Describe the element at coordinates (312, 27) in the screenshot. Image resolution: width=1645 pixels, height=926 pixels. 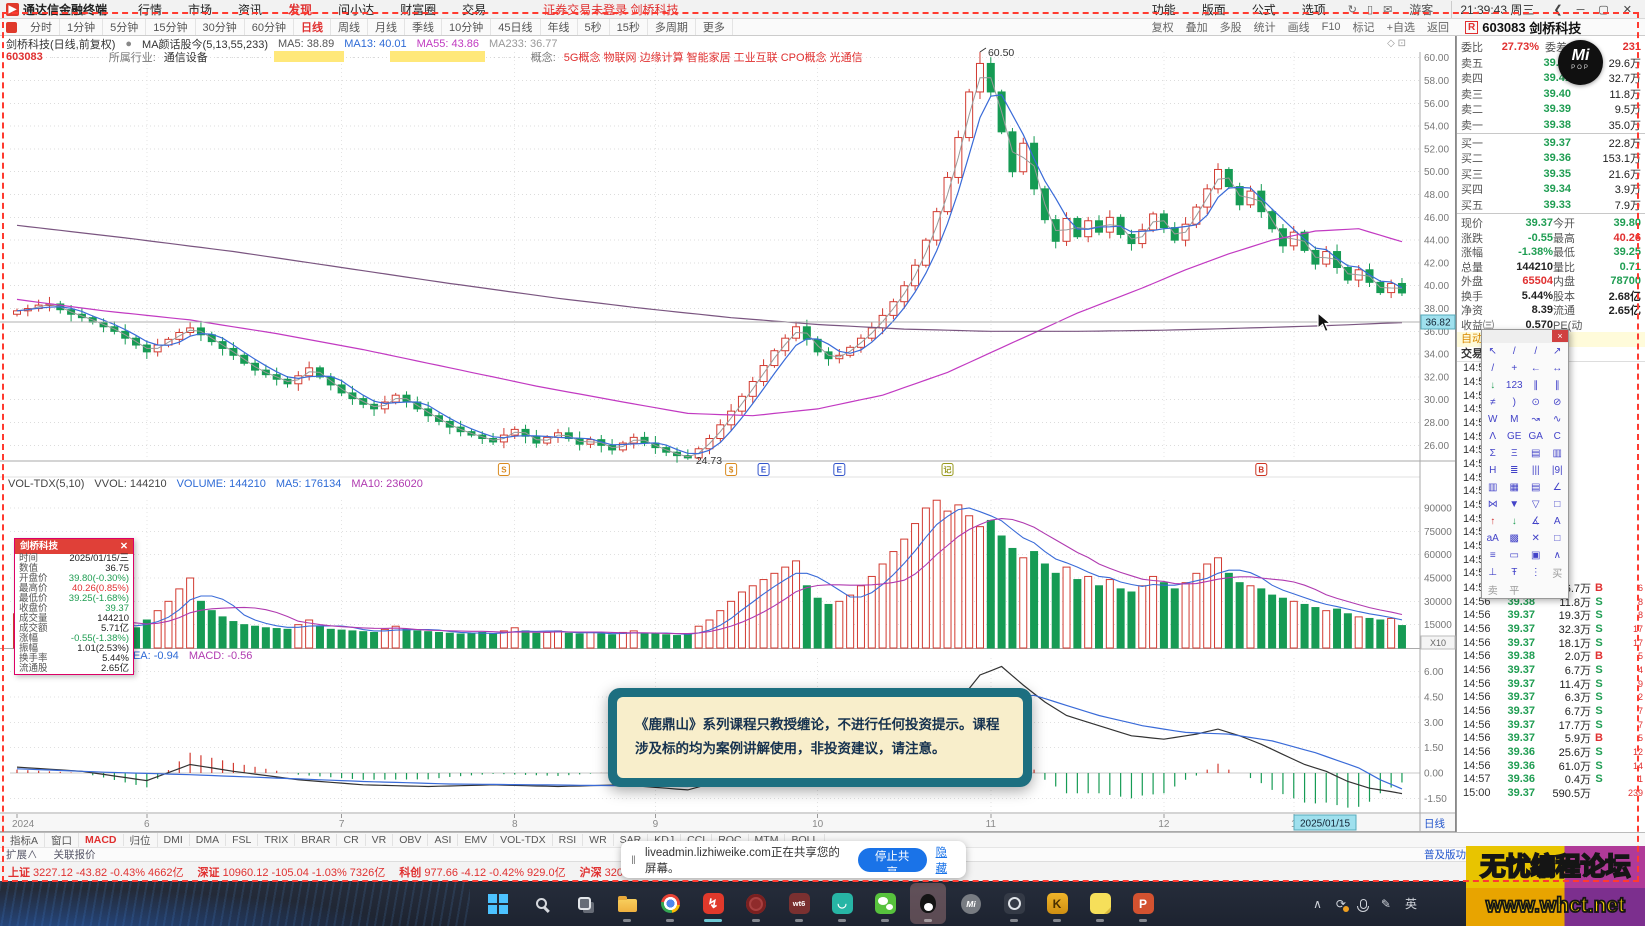
I see `period-日线: 日线` at that location.